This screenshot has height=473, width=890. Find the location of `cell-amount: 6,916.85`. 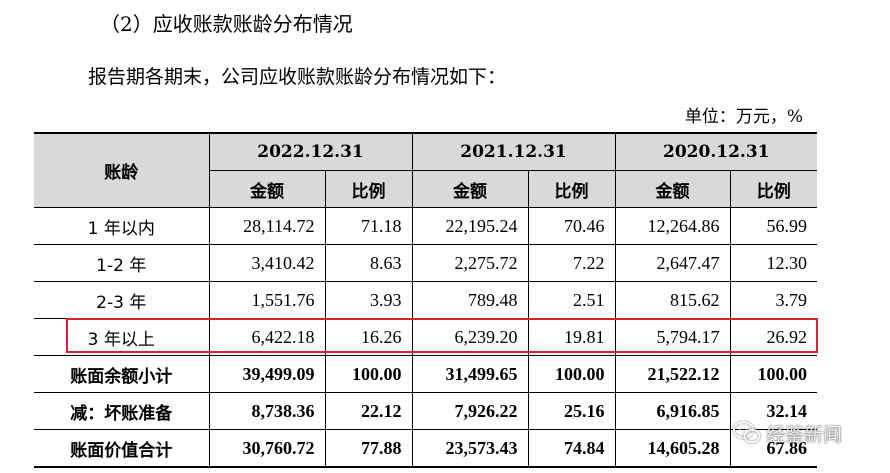

cell-amount: 6,916.85 is located at coordinates (672, 411).